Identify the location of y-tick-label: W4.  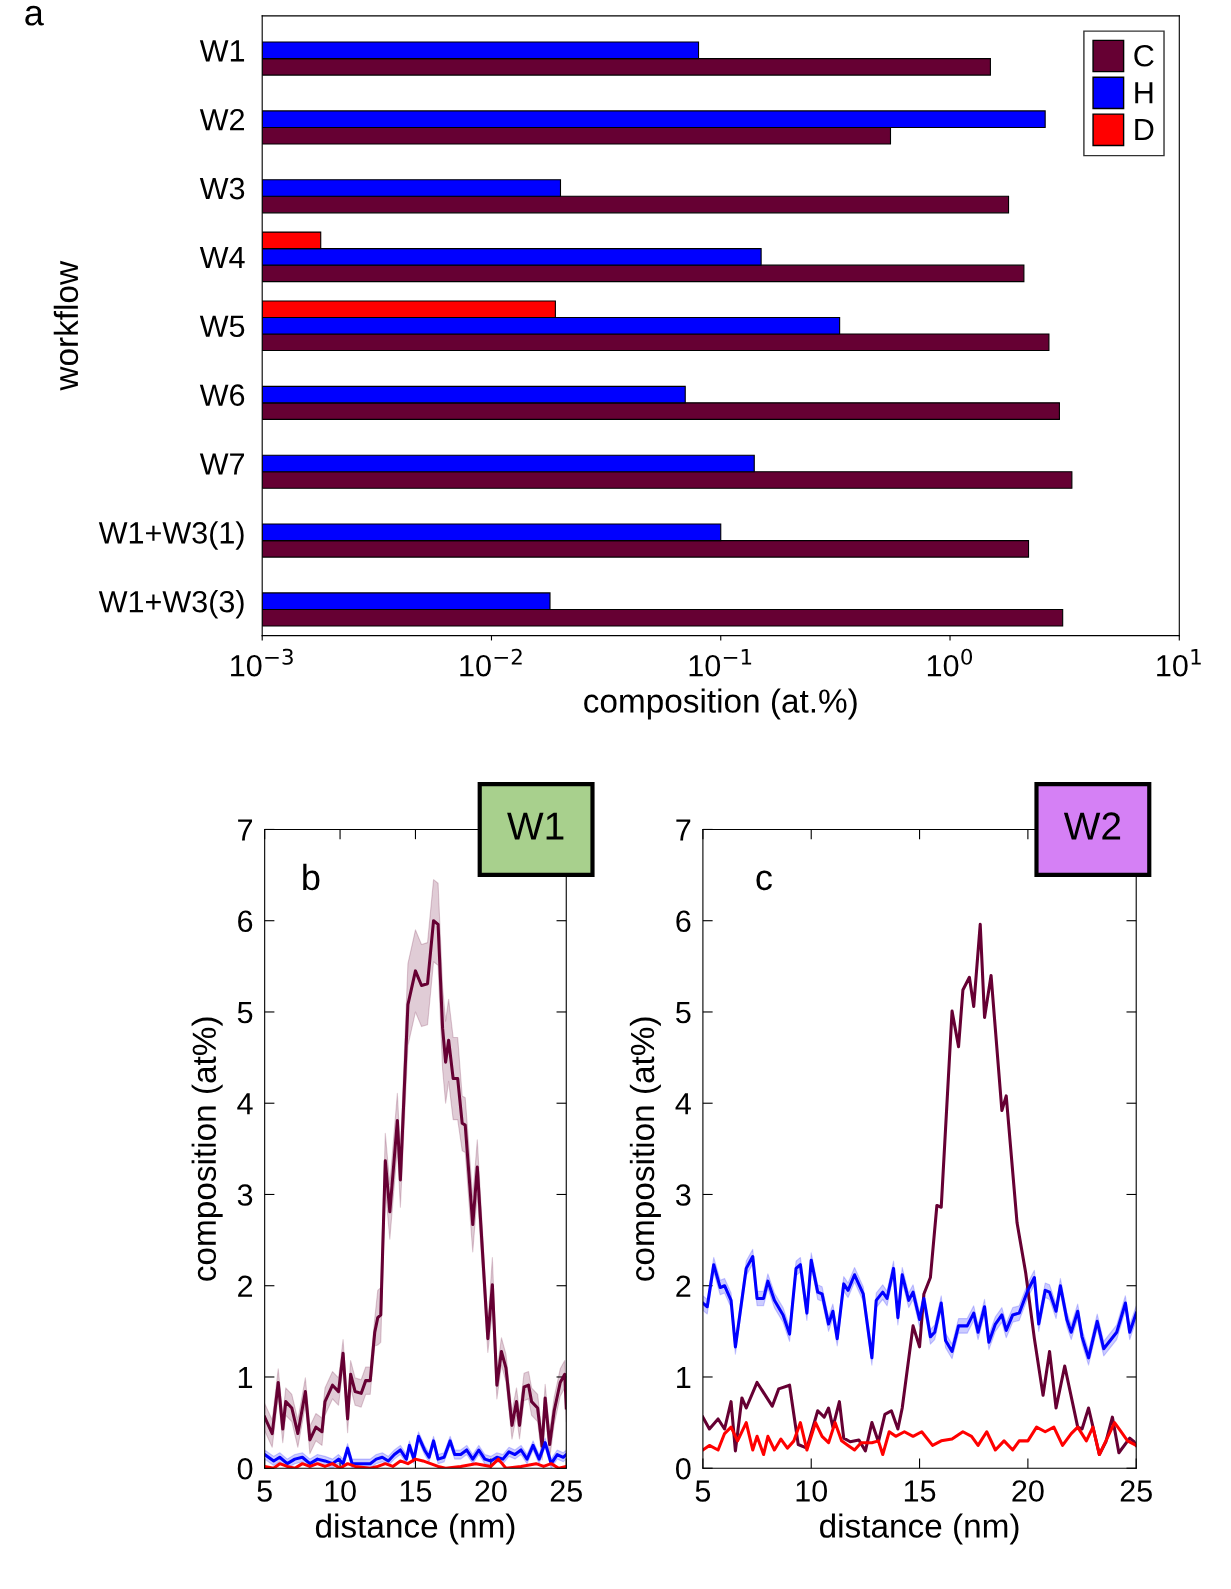
(222, 257).